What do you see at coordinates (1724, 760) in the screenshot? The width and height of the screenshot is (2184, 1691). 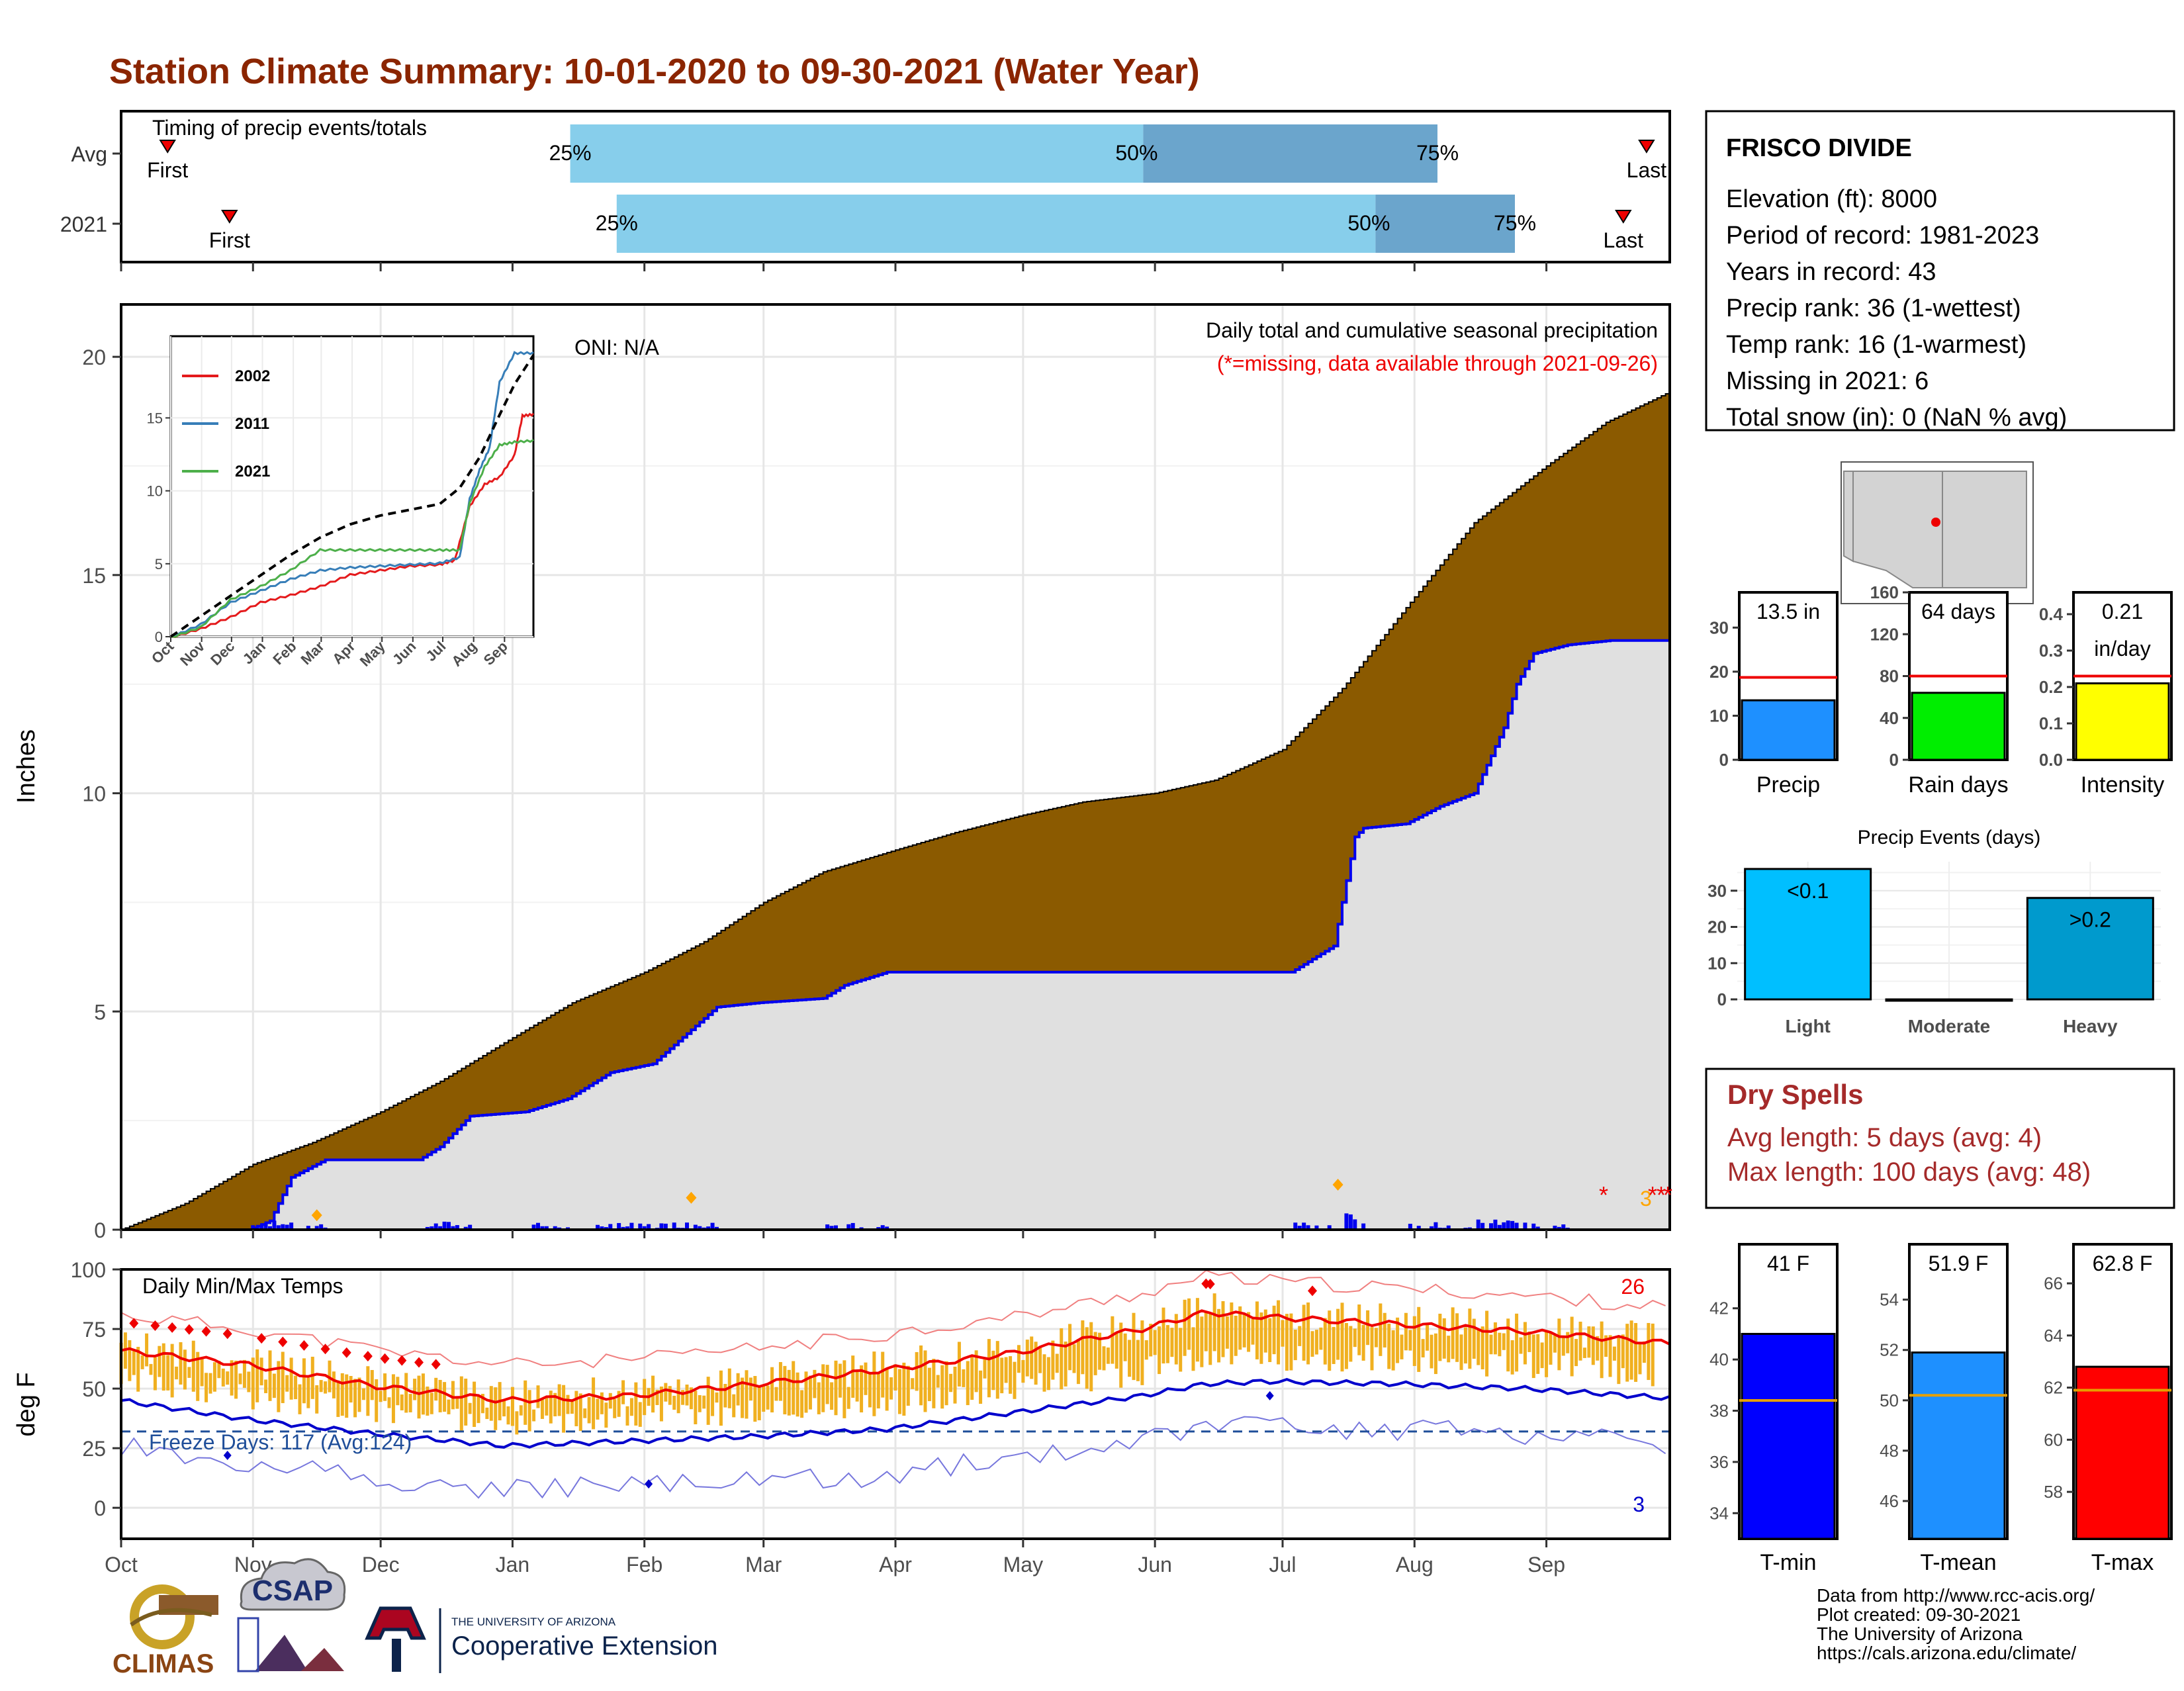 I see `summary-ytick-label: 0` at bounding box center [1724, 760].